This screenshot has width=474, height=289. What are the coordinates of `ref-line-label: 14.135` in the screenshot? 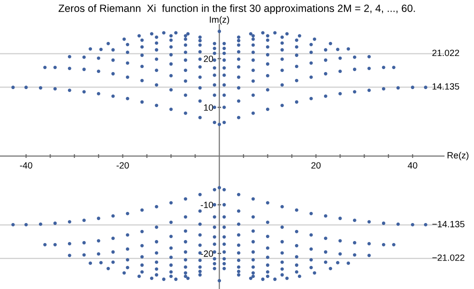 It's located at (446, 86).